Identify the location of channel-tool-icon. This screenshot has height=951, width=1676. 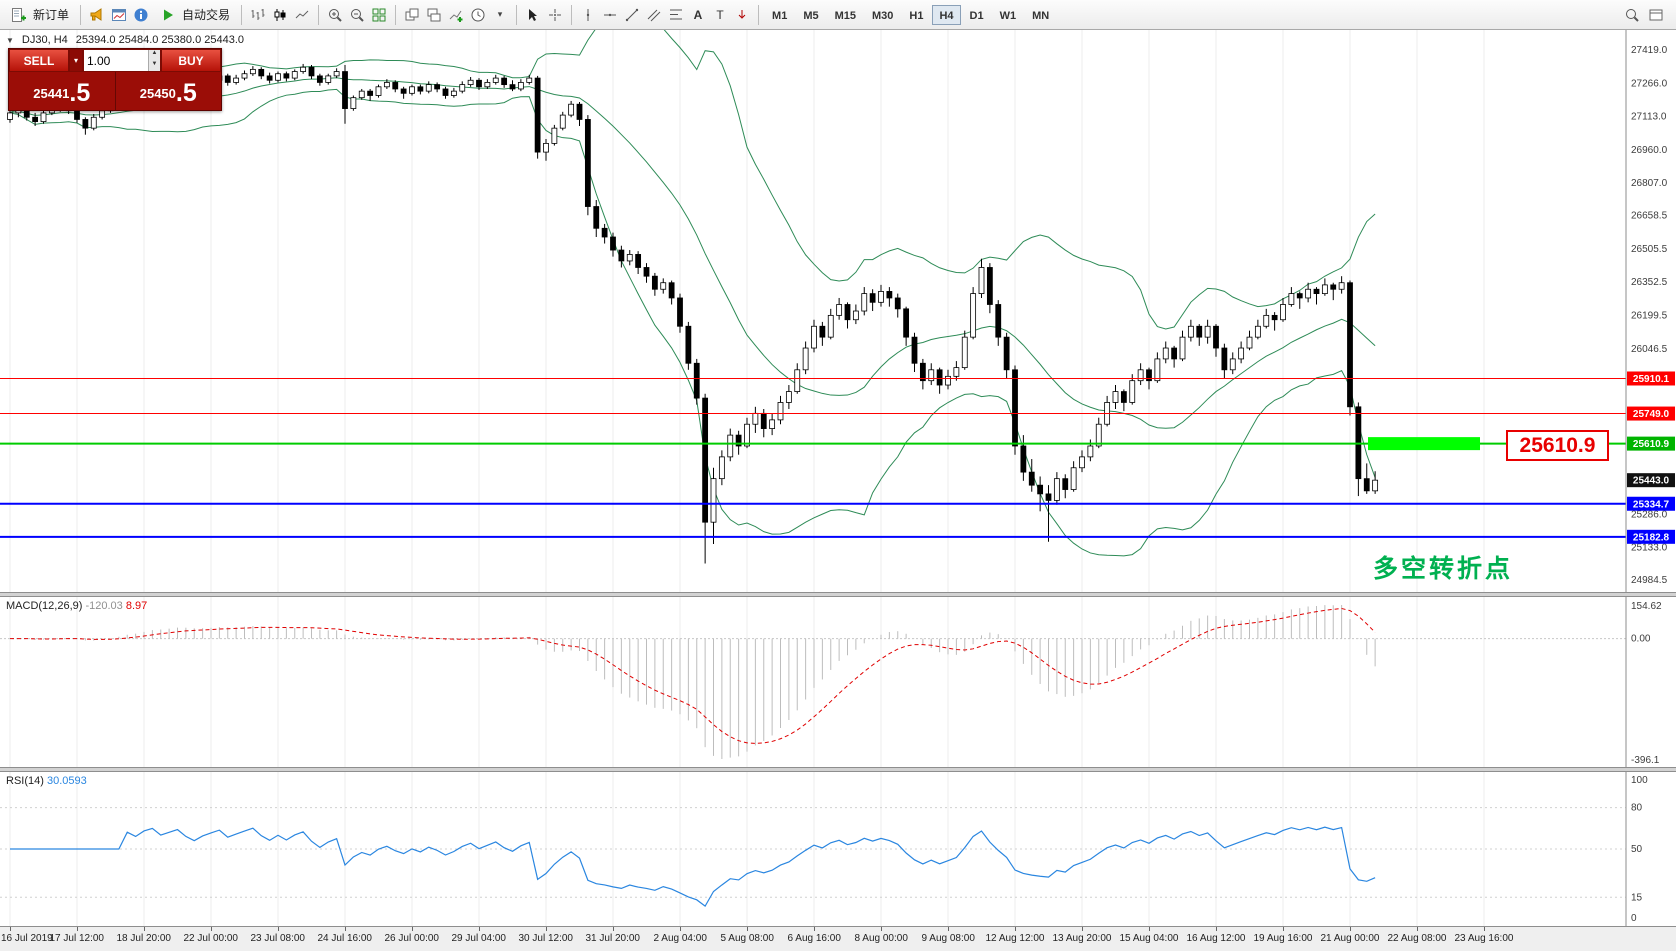
(654, 15).